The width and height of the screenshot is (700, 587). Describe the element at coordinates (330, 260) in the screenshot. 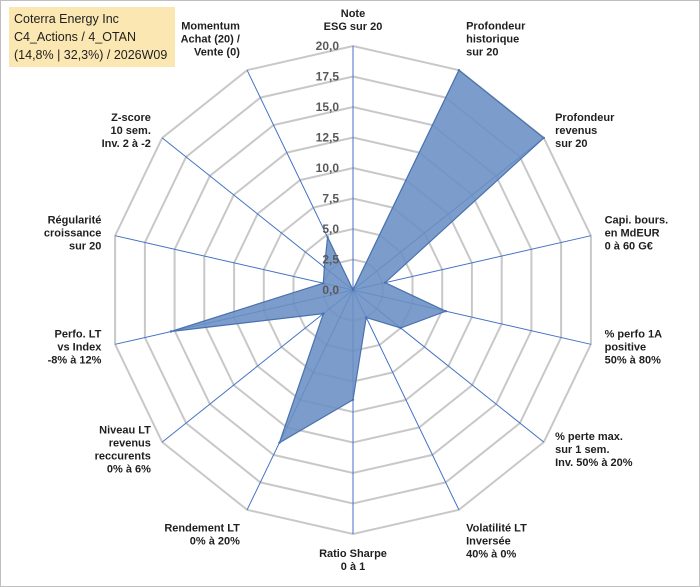

I see `tick-label: 2,5` at that location.